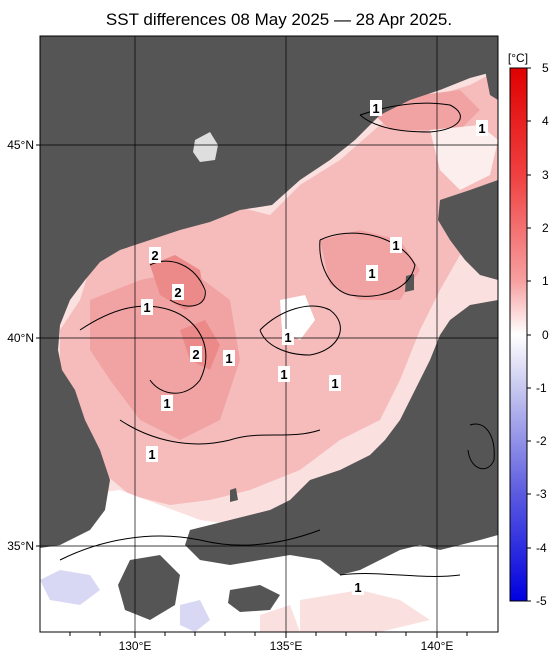  I want to click on lon-label-130: 130°E, so click(135, 646).